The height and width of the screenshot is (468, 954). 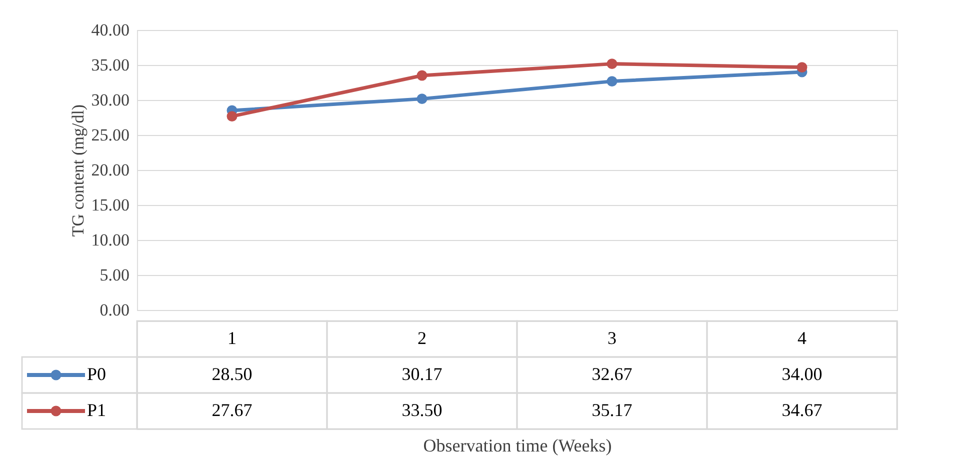 What do you see at coordinates (802, 338) in the screenshot?
I see `x-tick-label: 4` at bounding box center [802, 338].